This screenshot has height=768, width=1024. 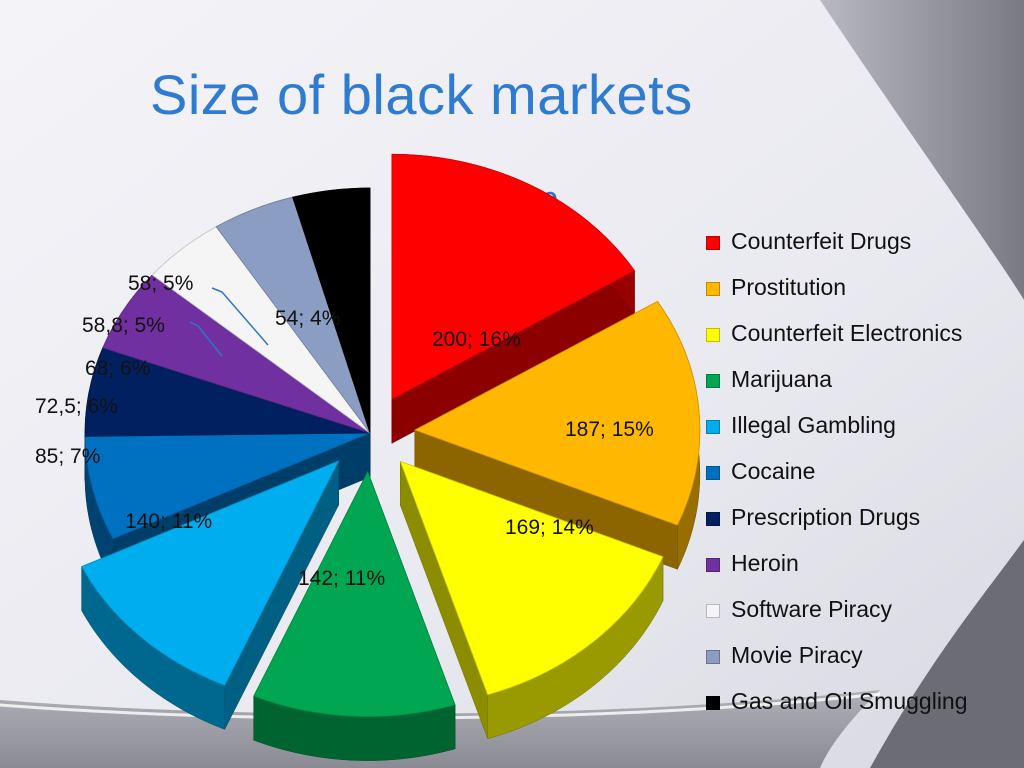 I want to click on pie-slice-counterfeit-electronics, so click(x=531, y=578).